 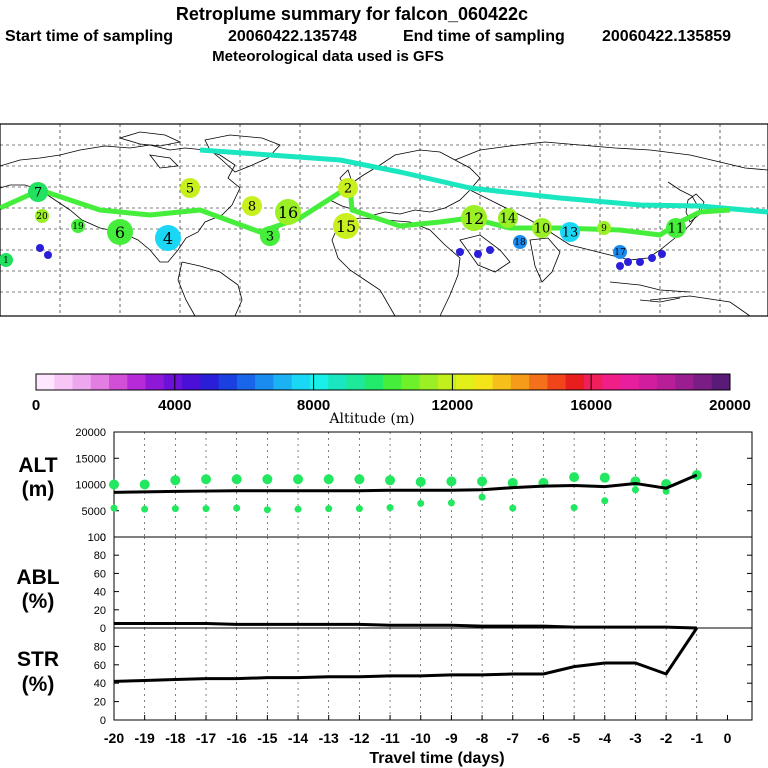 I want to click on plume-marker-label: 6, so click(x=120, y=232).